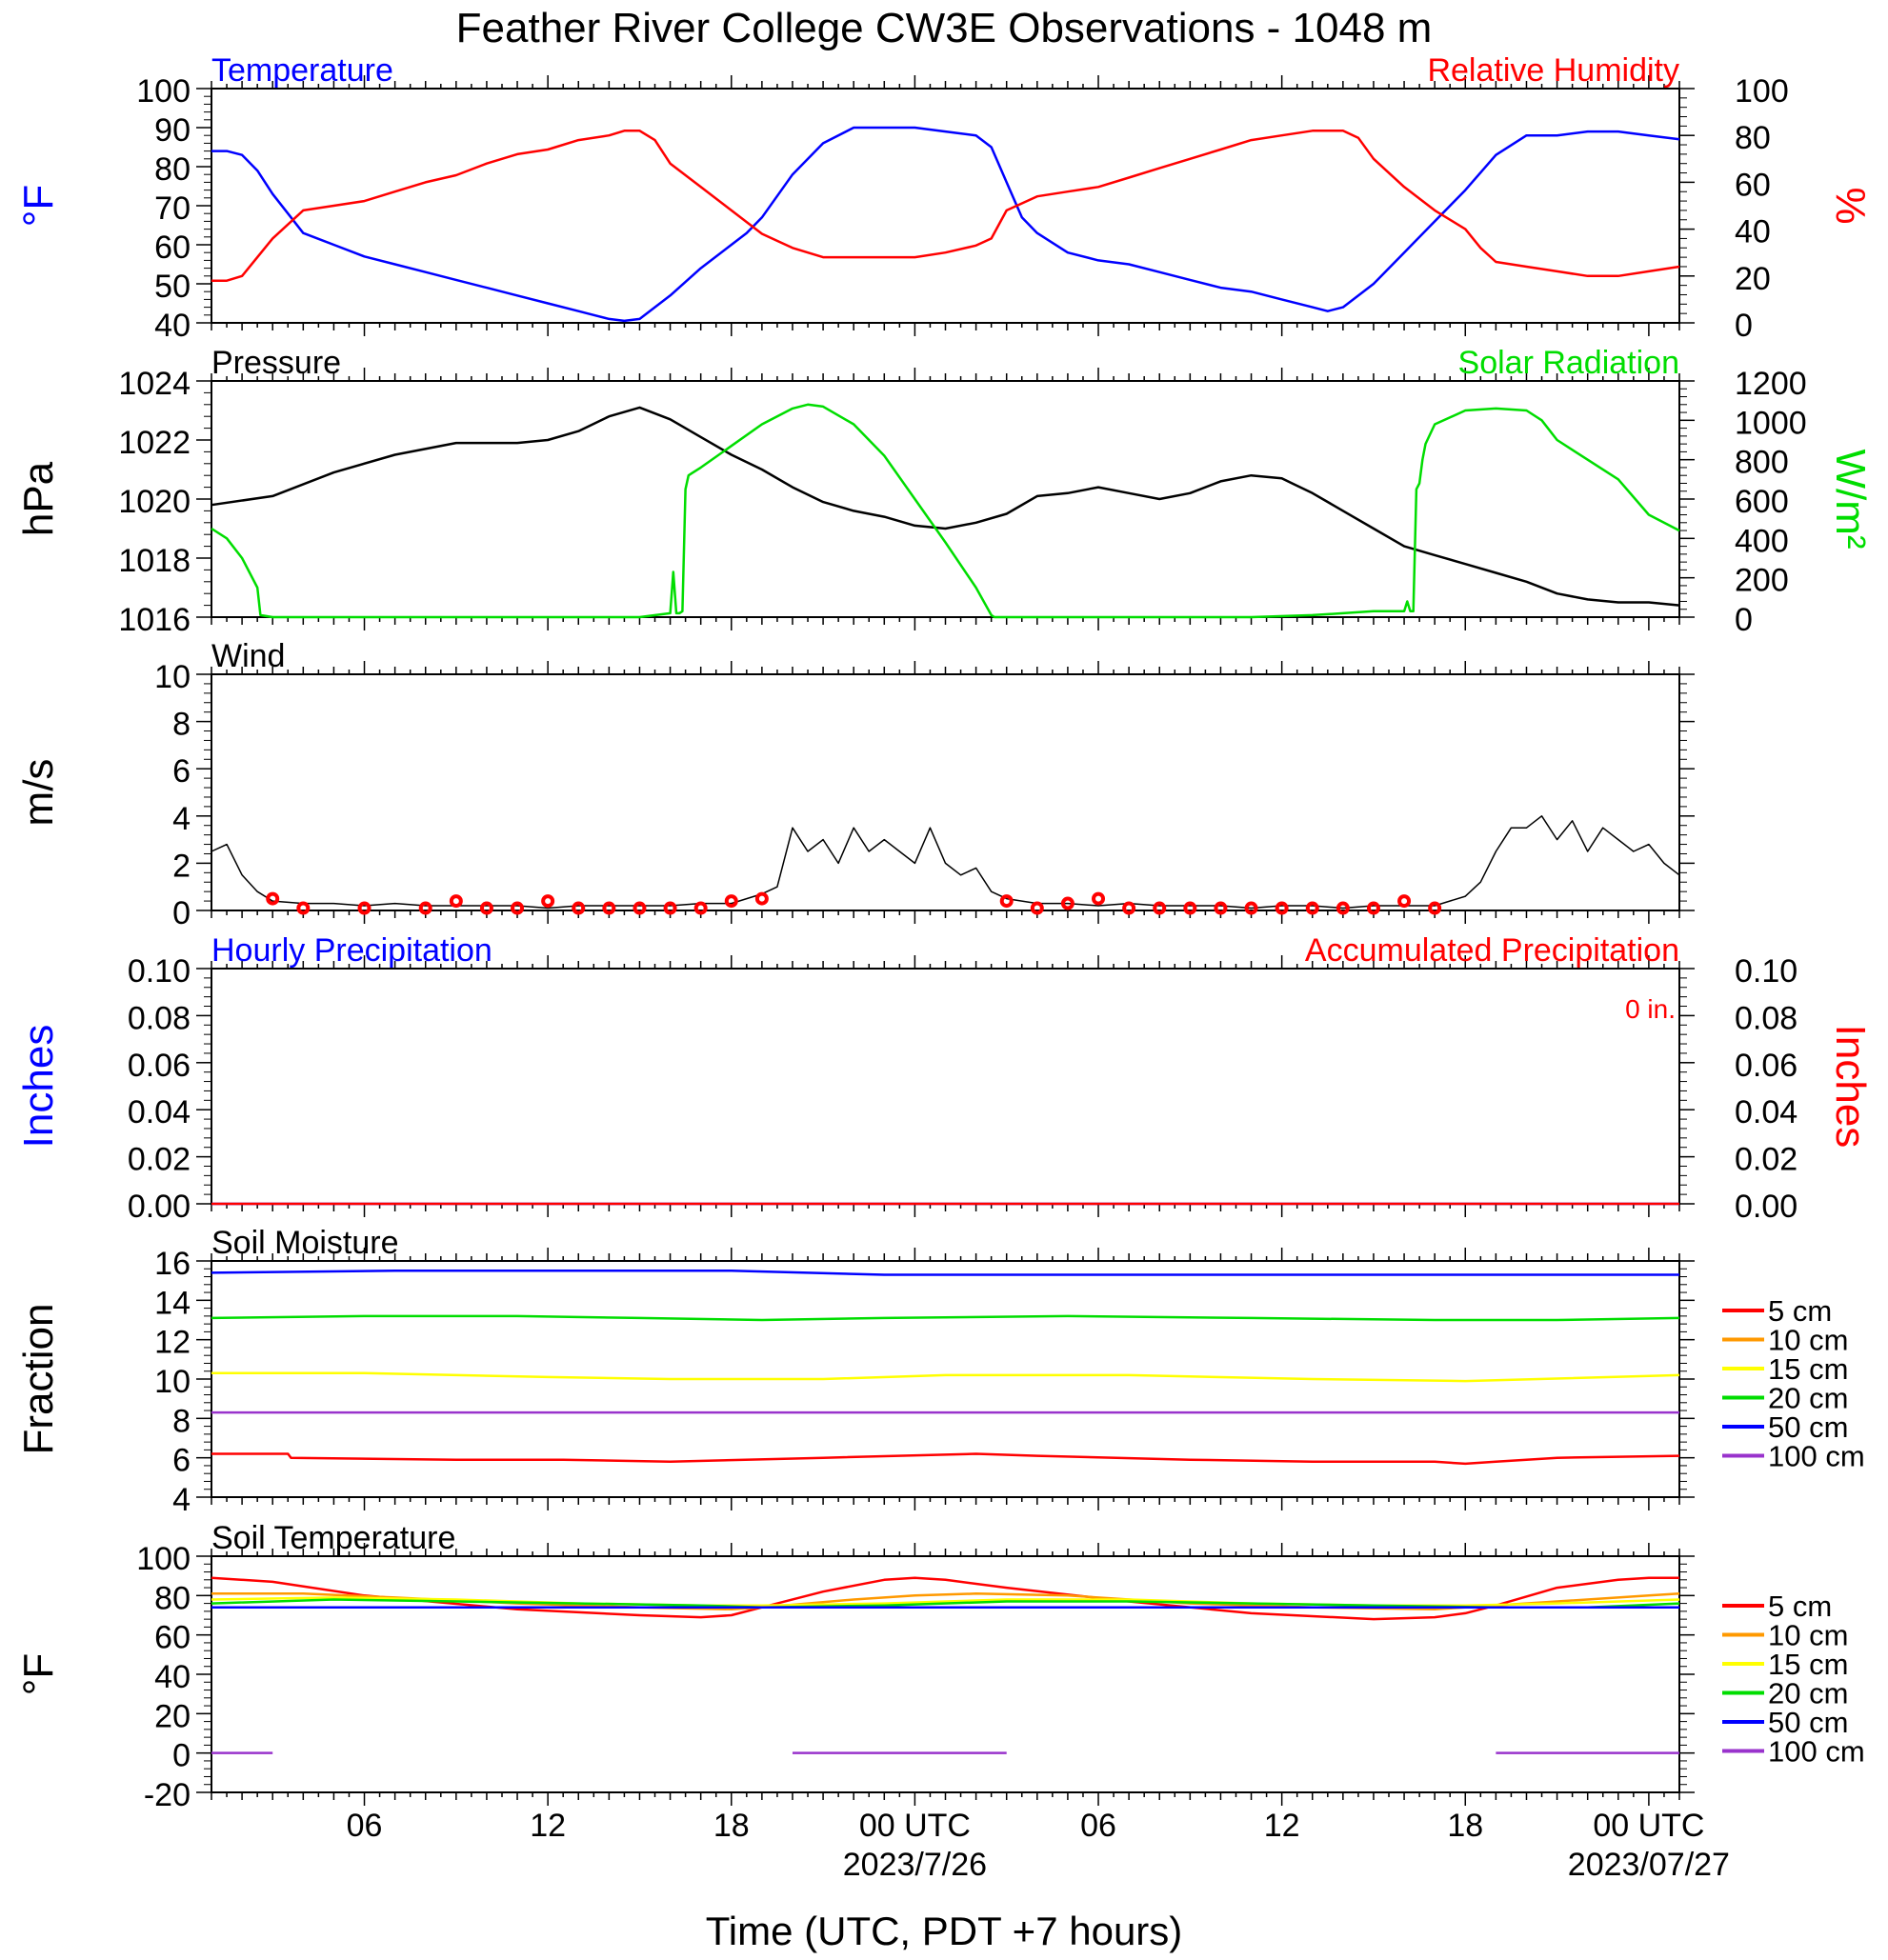 The width and height of the screenshot is (1888, 1960). I want to click on x-tick-date-label: 2023/07/27, so click(1649, 1865).